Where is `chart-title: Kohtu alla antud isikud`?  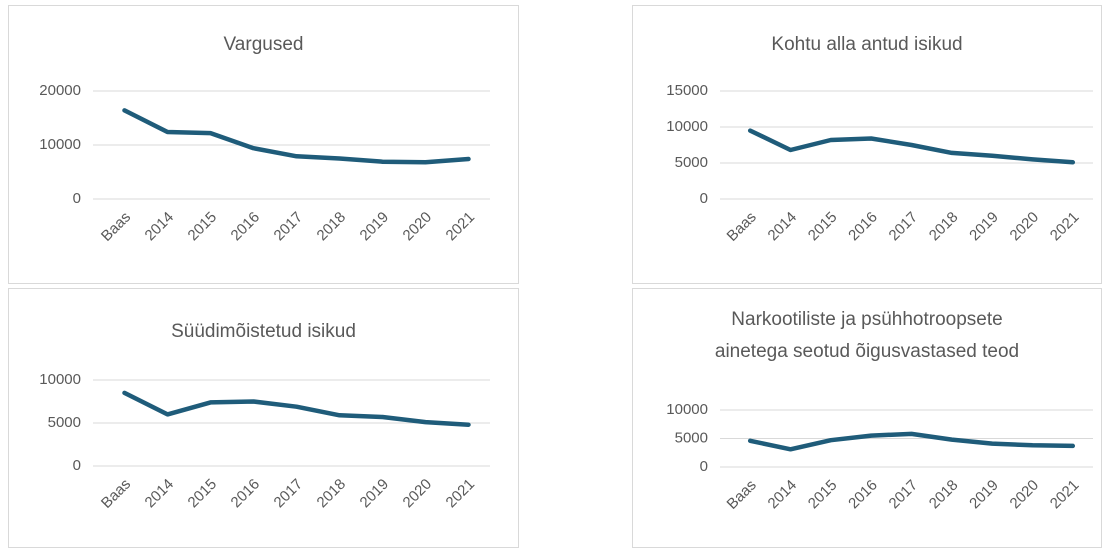
chart-title: Kohtu alla antud isikud is located at coordinates (866, 44).